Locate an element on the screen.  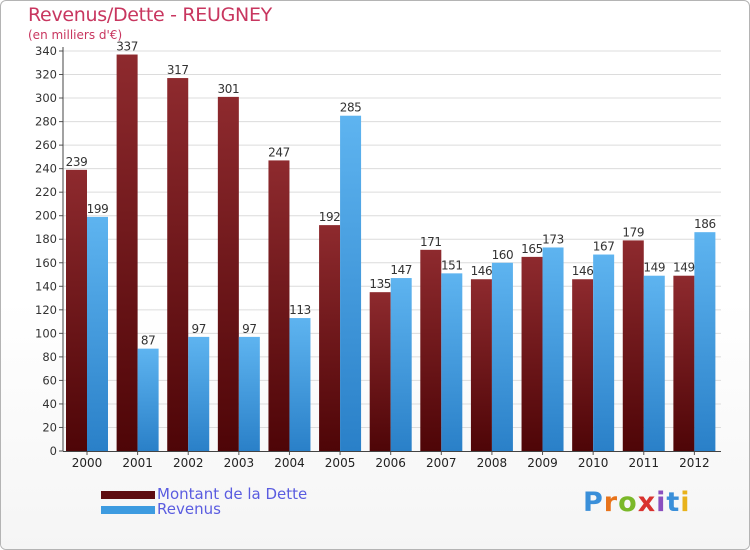
x-tick-label: 2010 is located at coordinates (593, 463).